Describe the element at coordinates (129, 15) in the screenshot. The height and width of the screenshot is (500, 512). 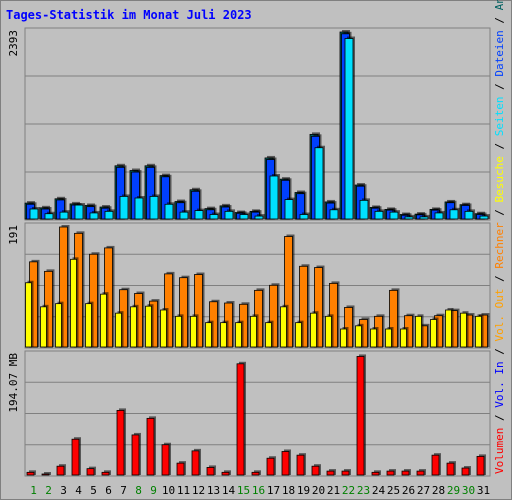
I see `chart-title: Tages-Statistik im Monat Juli 2023` at that location.